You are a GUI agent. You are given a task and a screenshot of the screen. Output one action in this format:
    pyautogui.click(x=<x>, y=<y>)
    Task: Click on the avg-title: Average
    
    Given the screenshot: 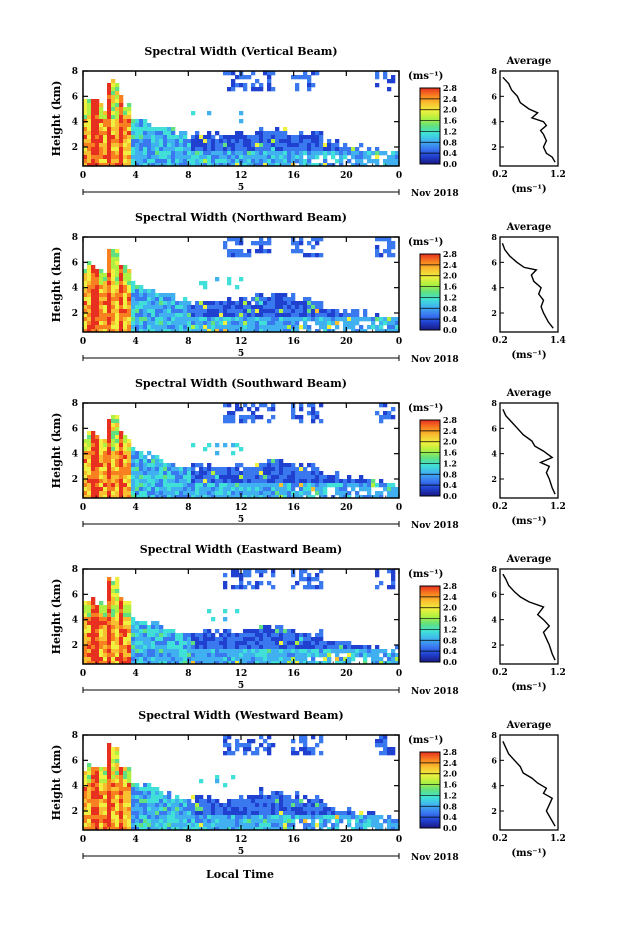 What is the action you would take?
    pyautogui.click(x=529, y=61)
    